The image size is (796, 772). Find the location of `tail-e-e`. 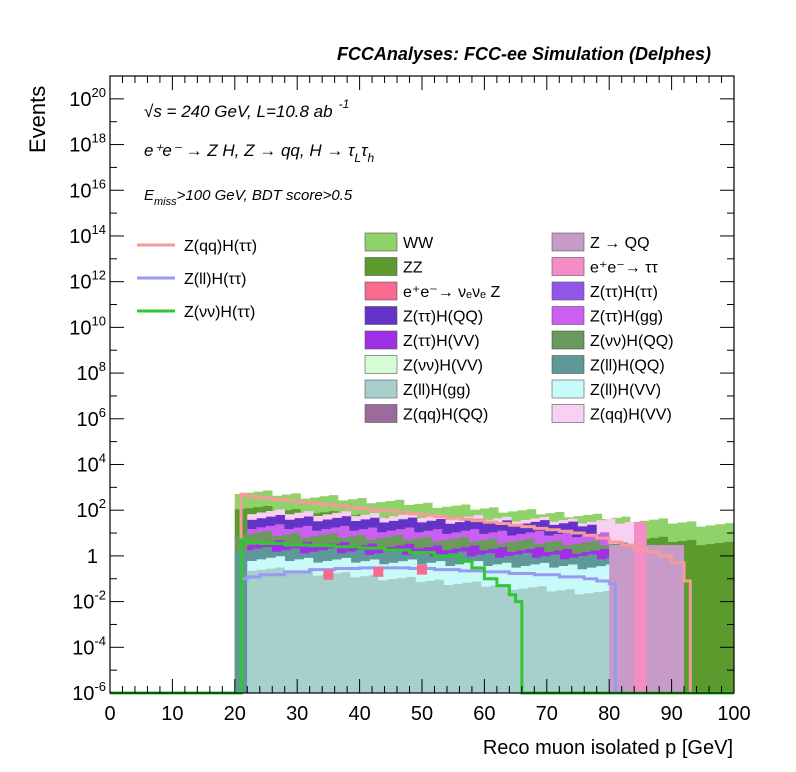

tail-e-e is located at coordinates (640, 607).